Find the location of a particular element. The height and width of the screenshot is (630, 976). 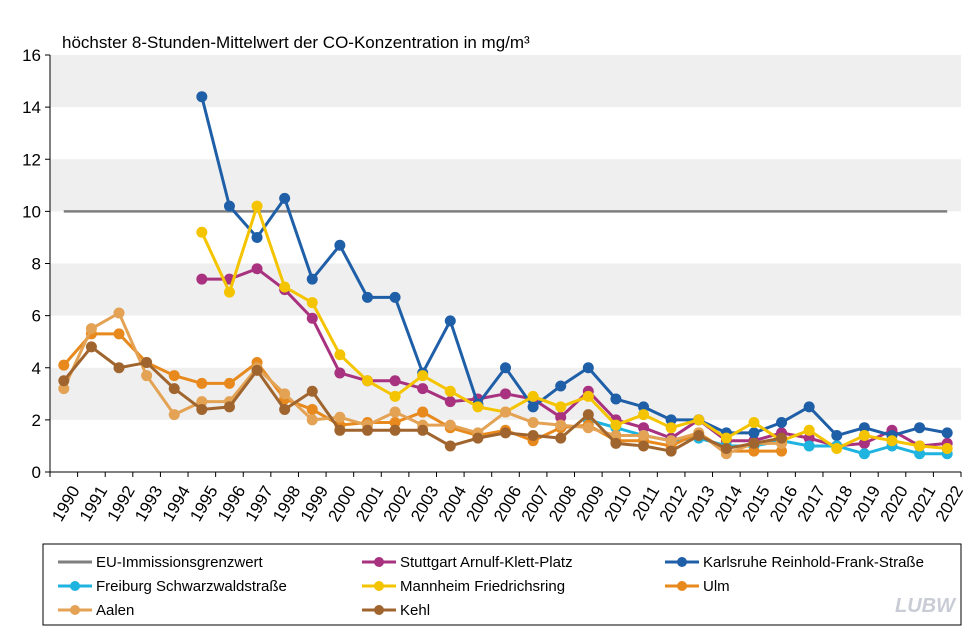

y-tick-label: 0 is located at coordinates (36, 472).